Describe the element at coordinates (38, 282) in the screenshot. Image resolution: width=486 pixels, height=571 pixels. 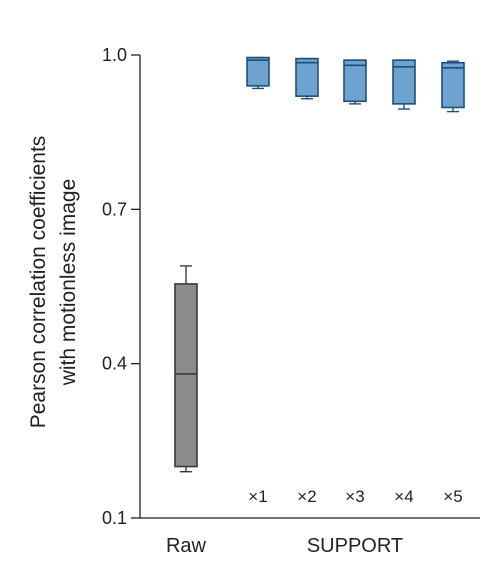
I see `y-axis-title-line1: Pearson correlation coefficients` at that location.